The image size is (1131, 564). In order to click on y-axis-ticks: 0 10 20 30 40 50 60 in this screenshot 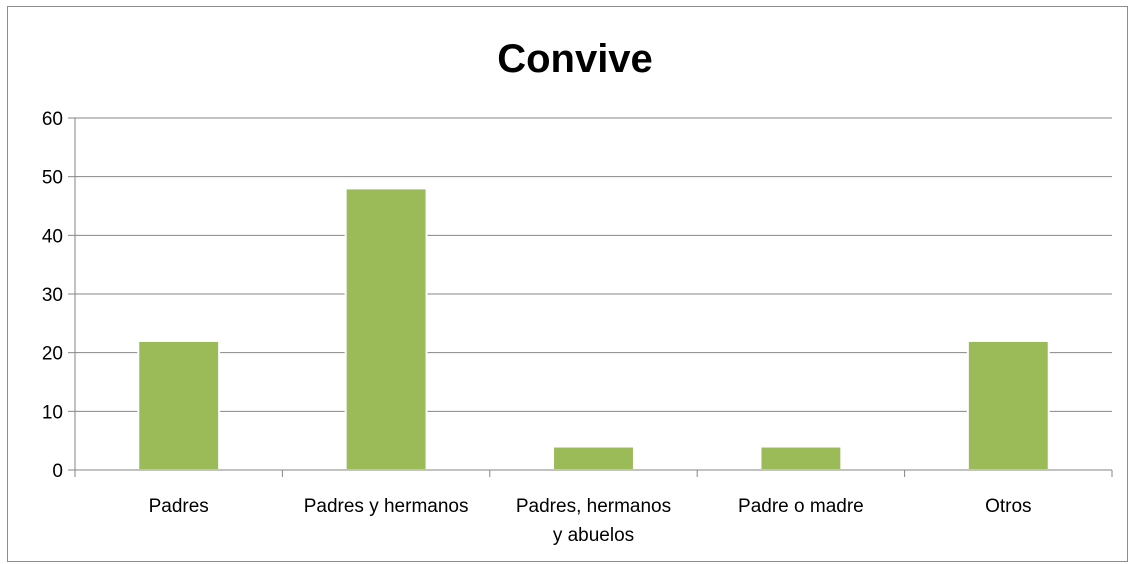, I will do `click(58, 295)`.